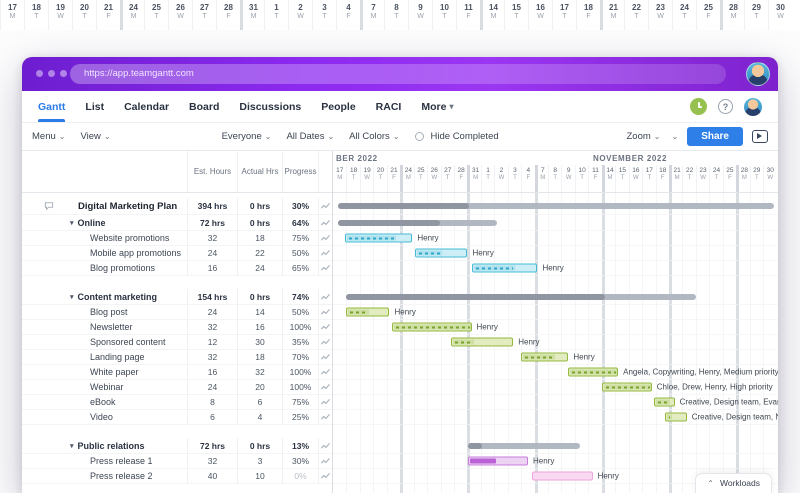 The width and height of the screenshot is (800, 493). I want to click on gantt-bar-public-relations, so click(524, 445).